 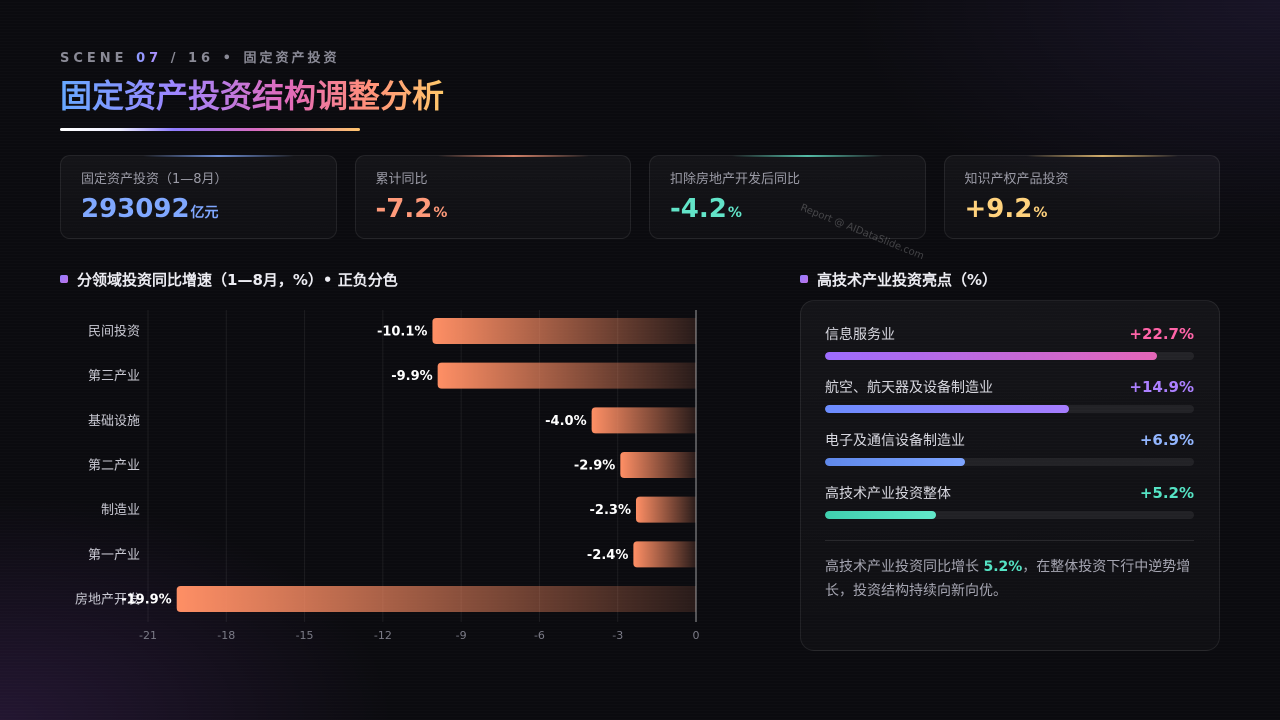 What do you see at coordinates (1009, 350) in the screenshot?
I see `highlight-item: 信息服务业 +22.7%` at bounding box center [1009, 350].